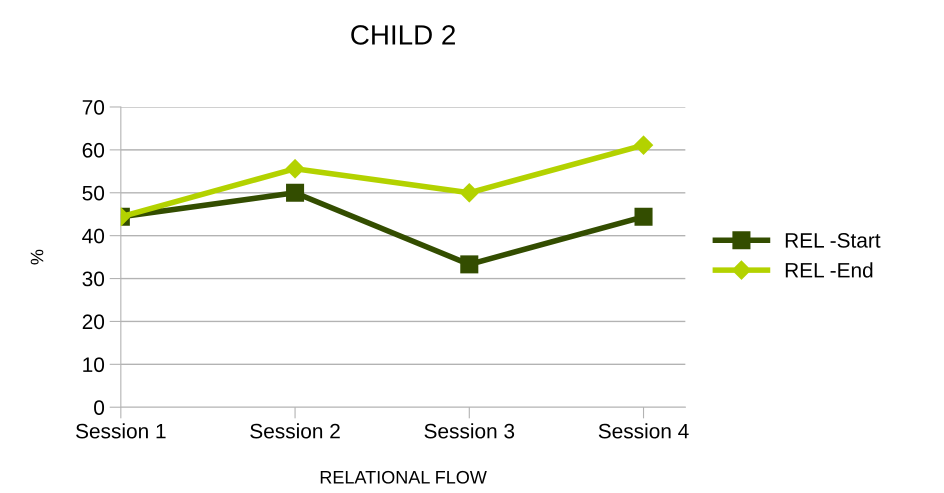  What do you see at coordinates (93, 193) in the screenshot?
I see `y-tick-label: 50` at bounding box center [93, 193].